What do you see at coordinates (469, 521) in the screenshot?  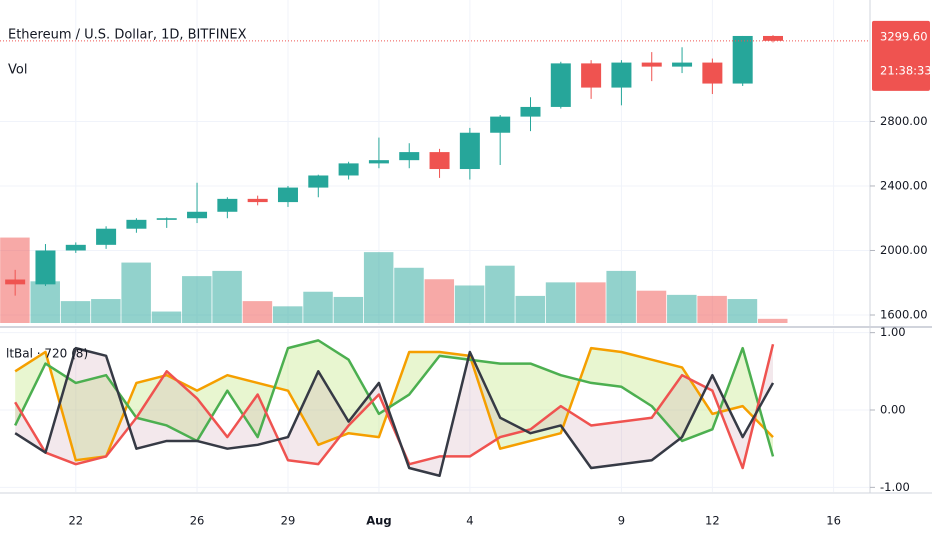 I see `x-tick-label: 4` at bounding box center [469, 521].